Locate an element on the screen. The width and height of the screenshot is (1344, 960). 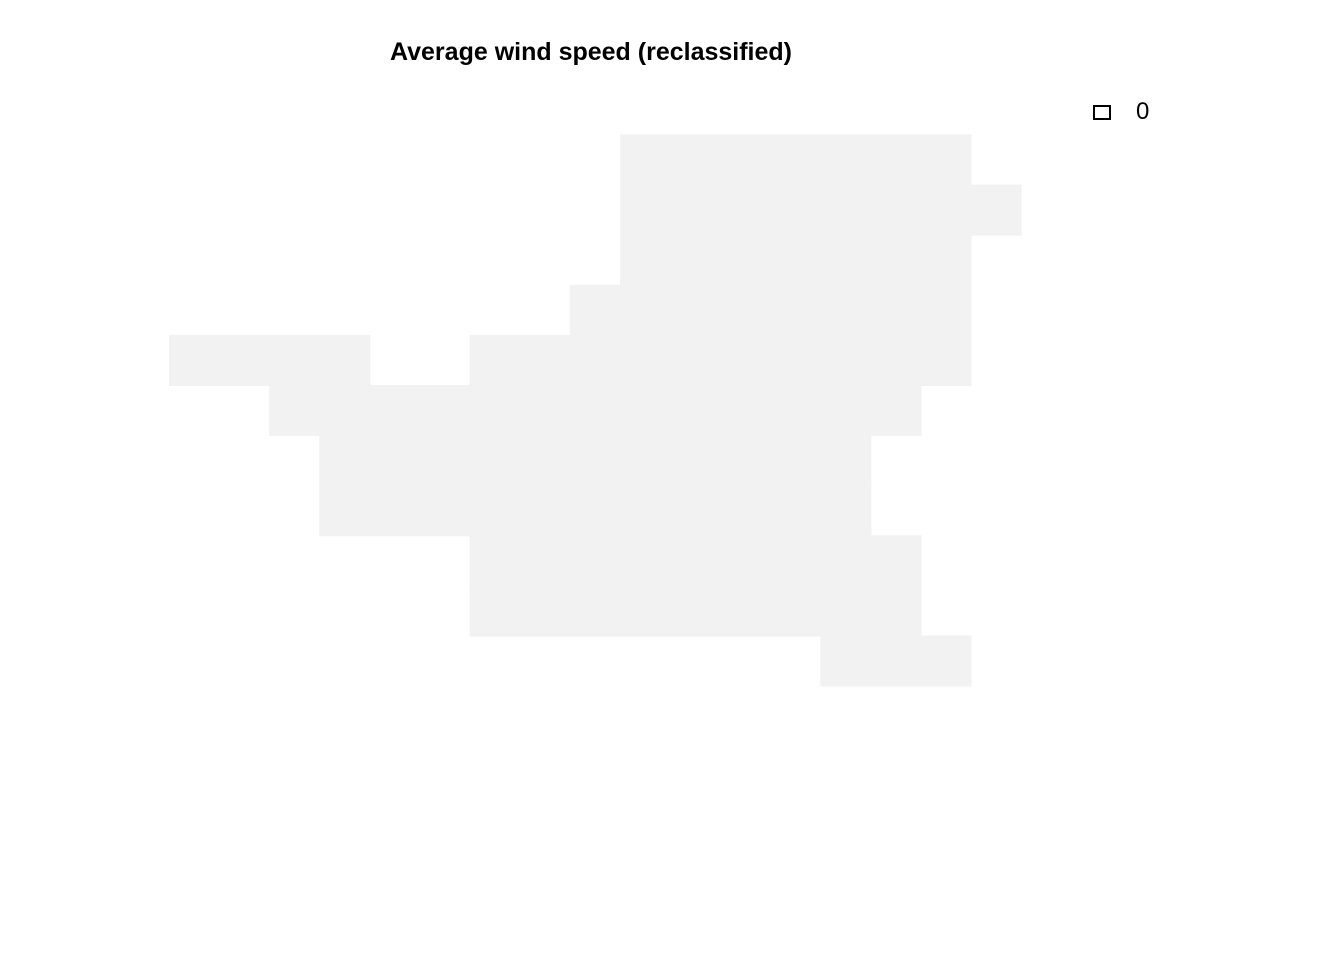
legend: 0 is located at coordinates (1121, 112).